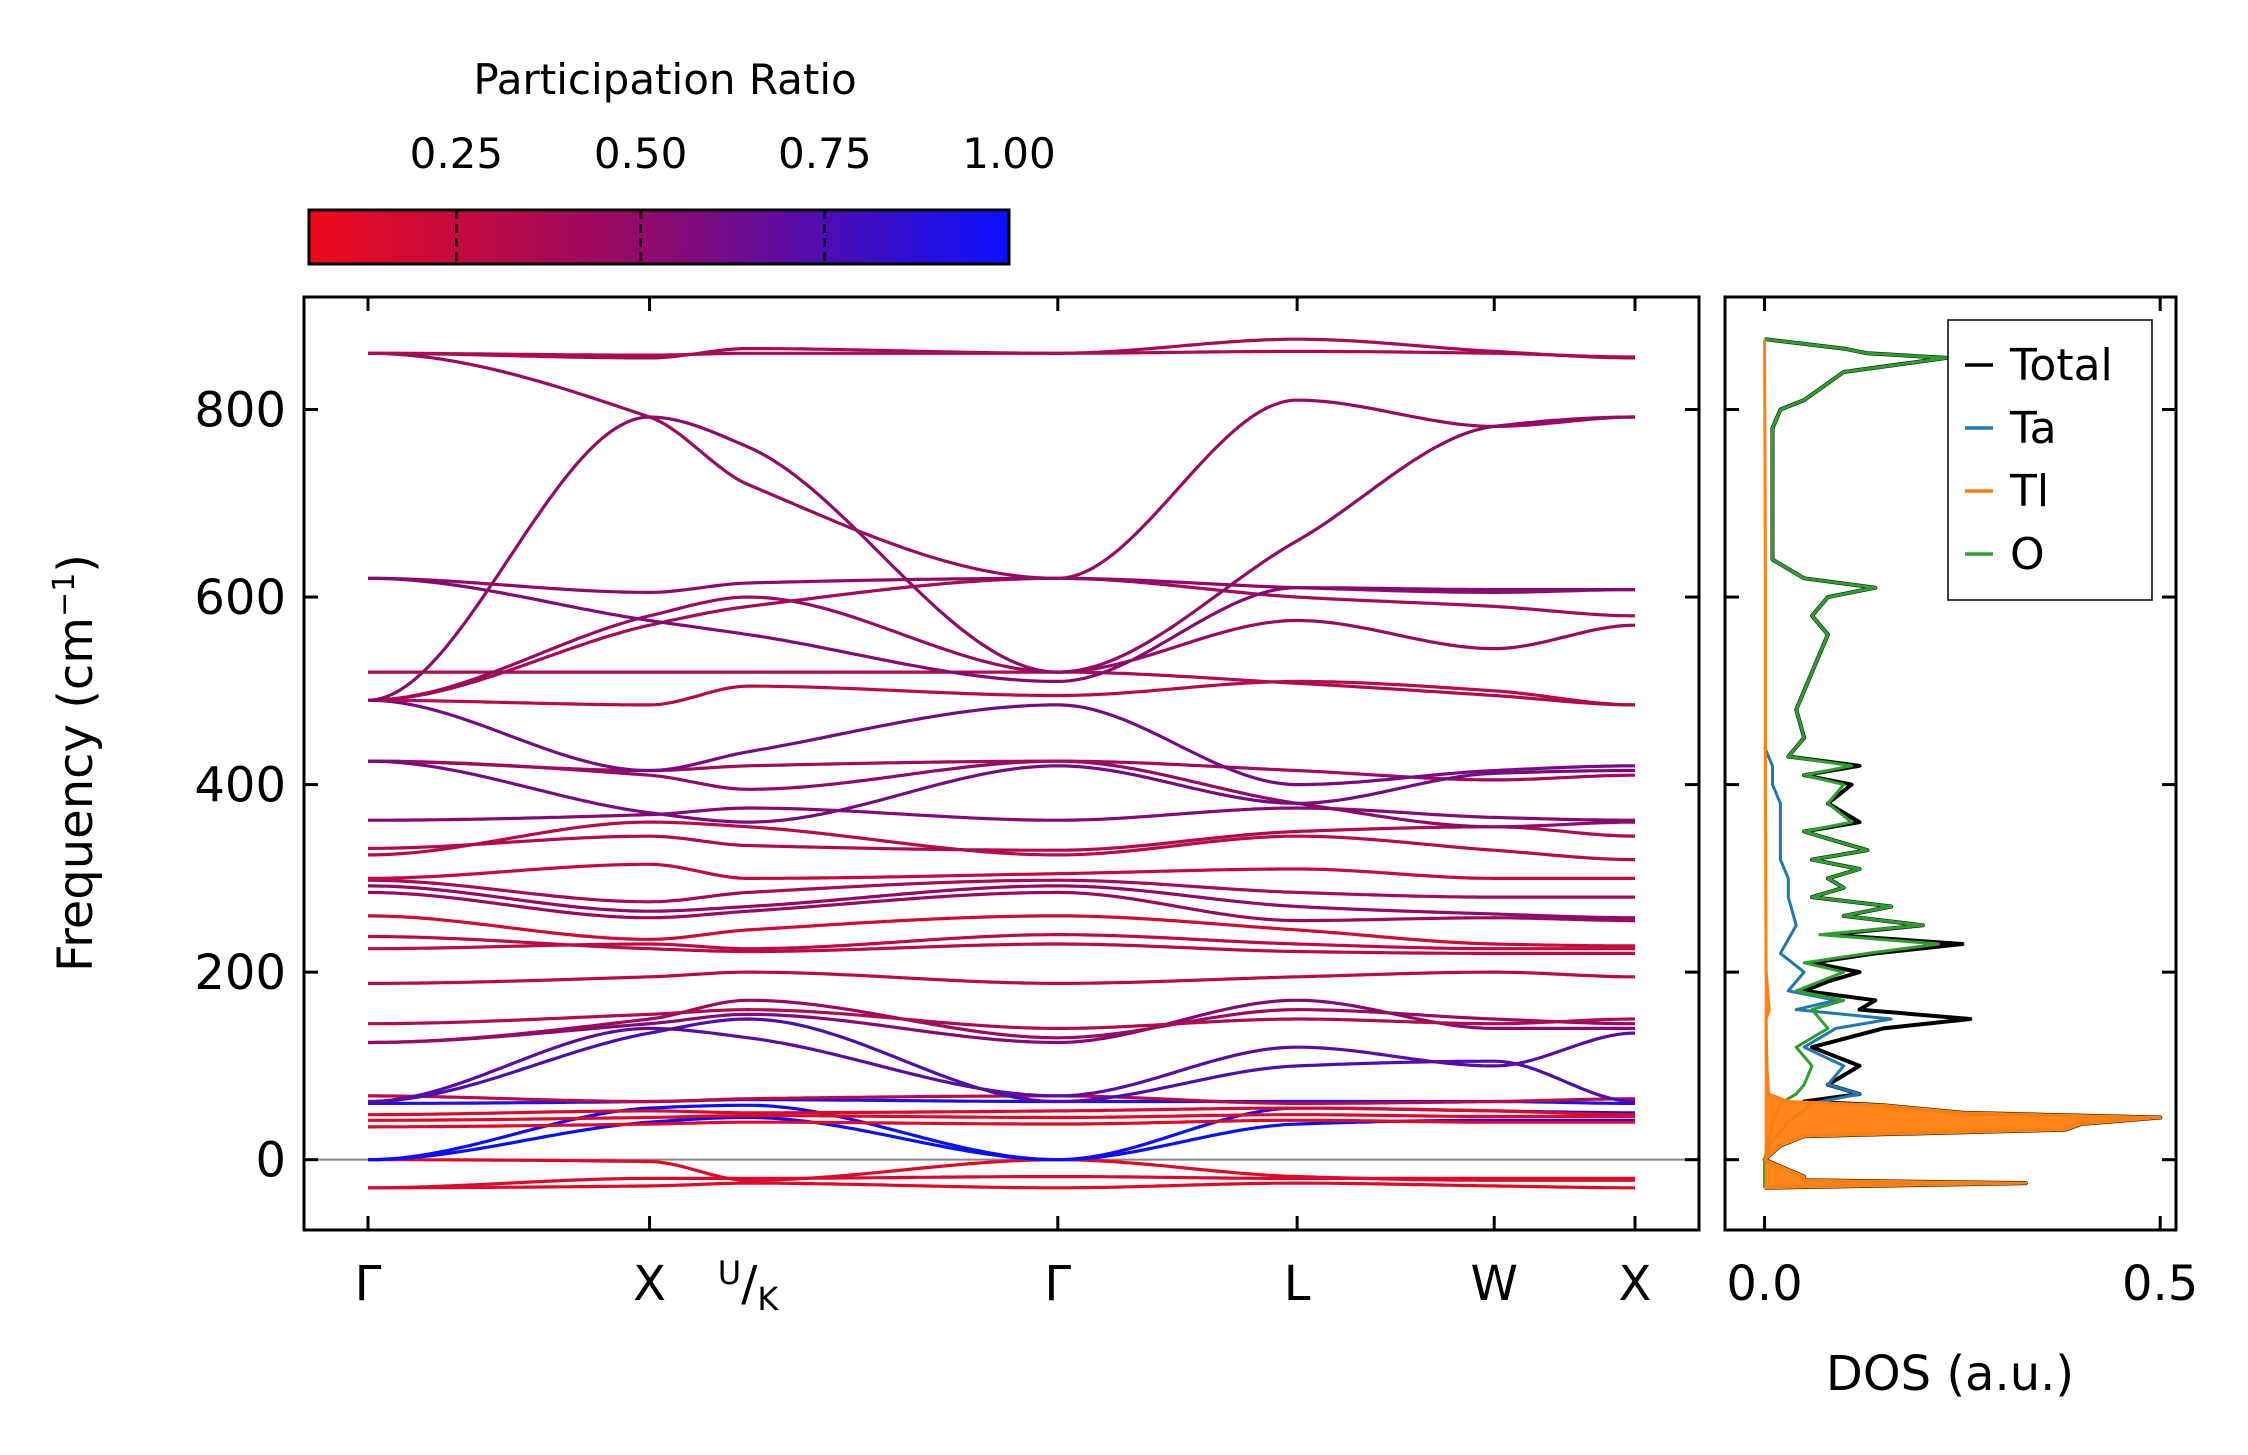  Describe the element at coordinates (825, 153) in the screenshot. I see `colorbar-tick-label-2: 0.75` at that location.